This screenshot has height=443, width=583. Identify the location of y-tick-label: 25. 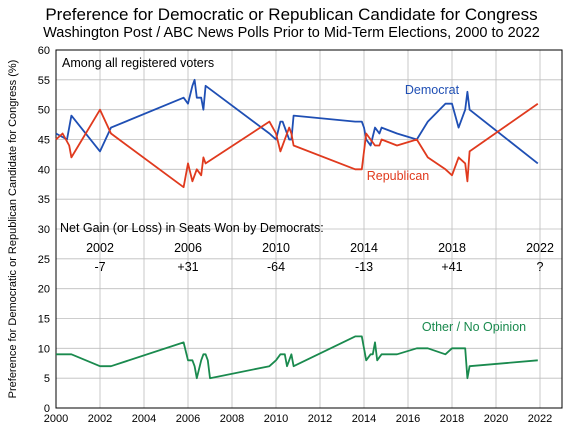
(44, 260).